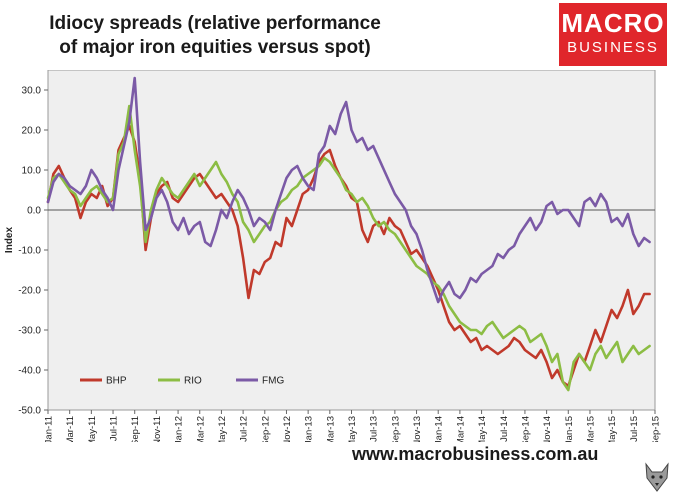 The height and width of the screenshot is (499, 674). Describe the element at coordinates (569, 429) in the screenshot. I see `x-tick-label: Jan-15` at that location.